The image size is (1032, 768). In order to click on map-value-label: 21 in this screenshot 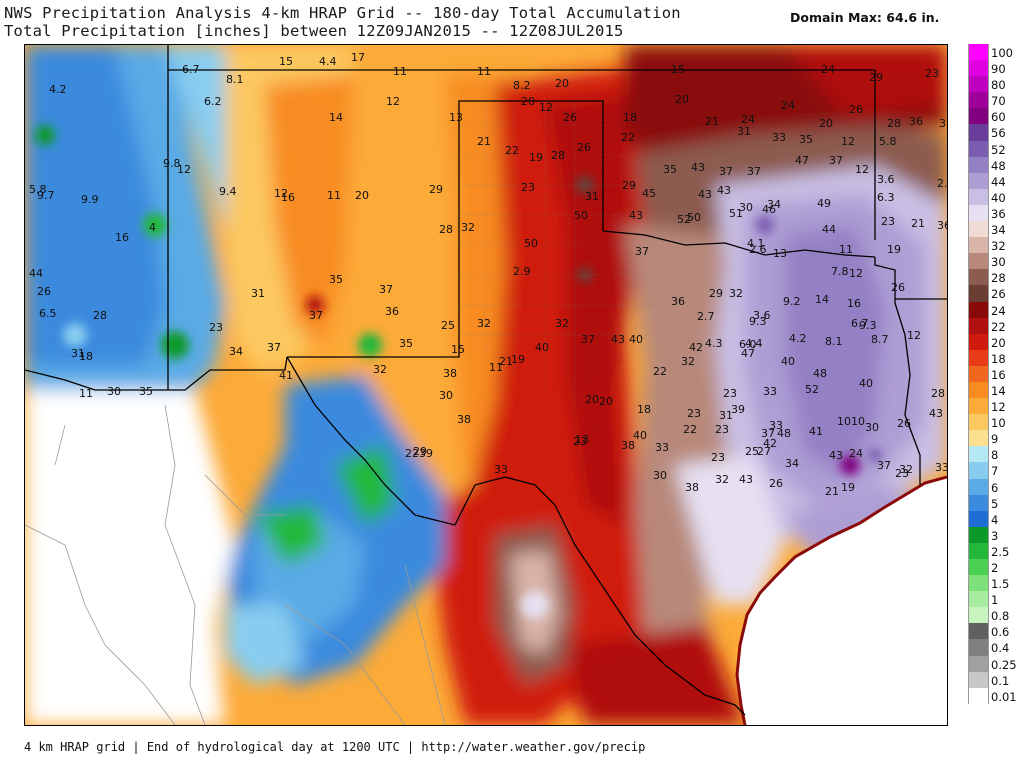, I will do `click(832, 491)`.